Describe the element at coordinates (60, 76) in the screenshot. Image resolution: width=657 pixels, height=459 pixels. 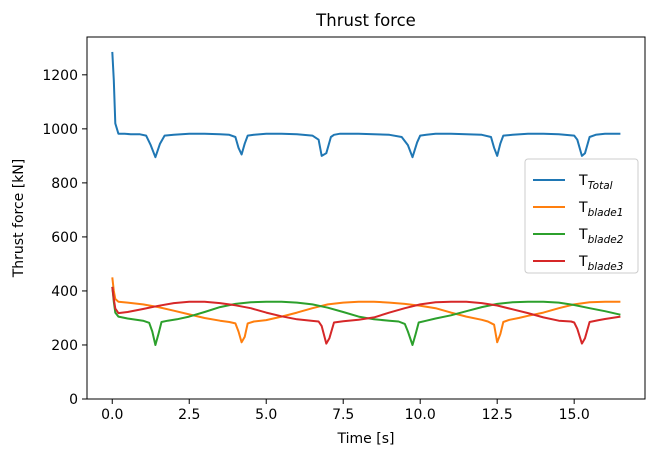
I see `y-tick-label: 1200` at that location.